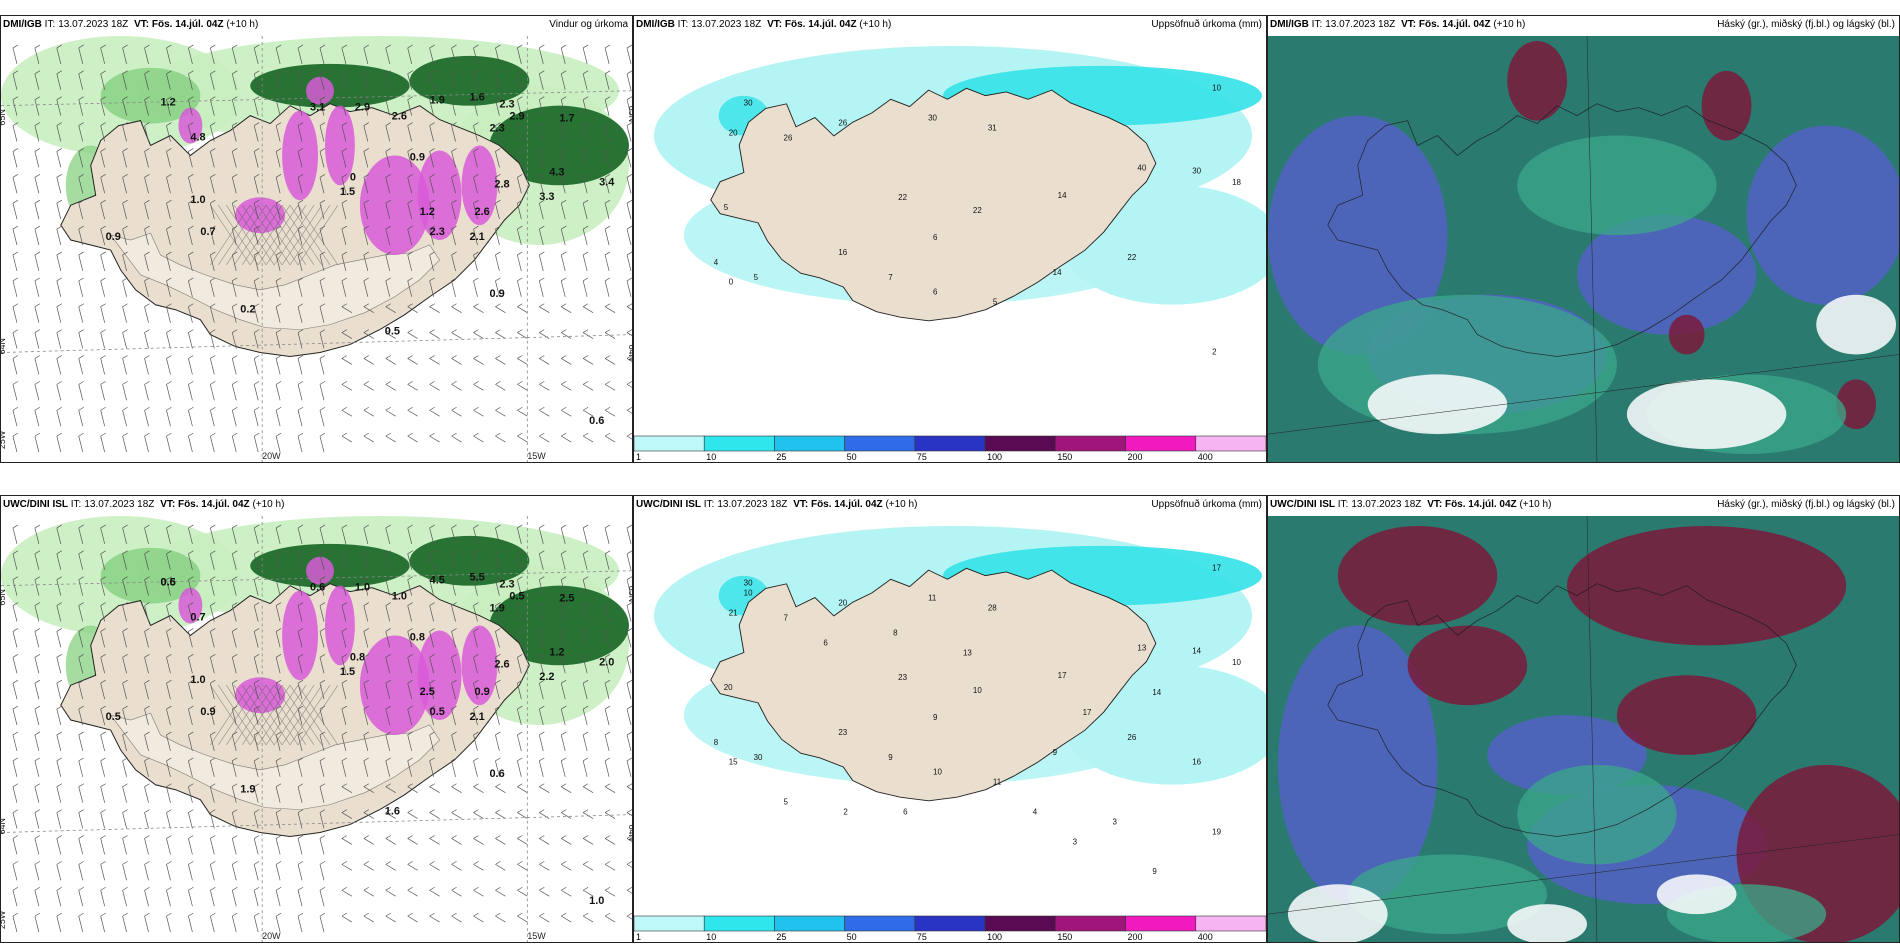 Image resolution: width=1900 pixels, height=950 pixels. Describe the element at coordinates (739, 443) in the screenshot. I see `colorbar-swatch` at that location.